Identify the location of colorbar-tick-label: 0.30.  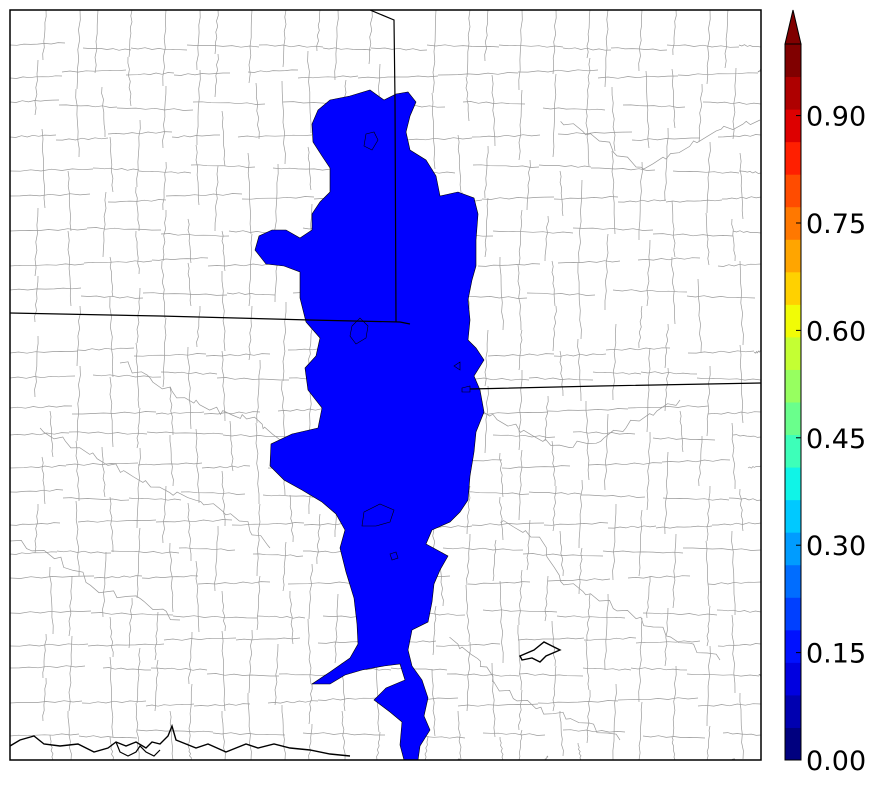
(836, 546).